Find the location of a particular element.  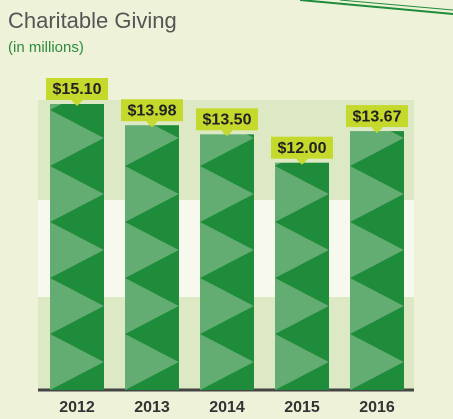

value-label: $15.10 is located at coordinates (77, 89).